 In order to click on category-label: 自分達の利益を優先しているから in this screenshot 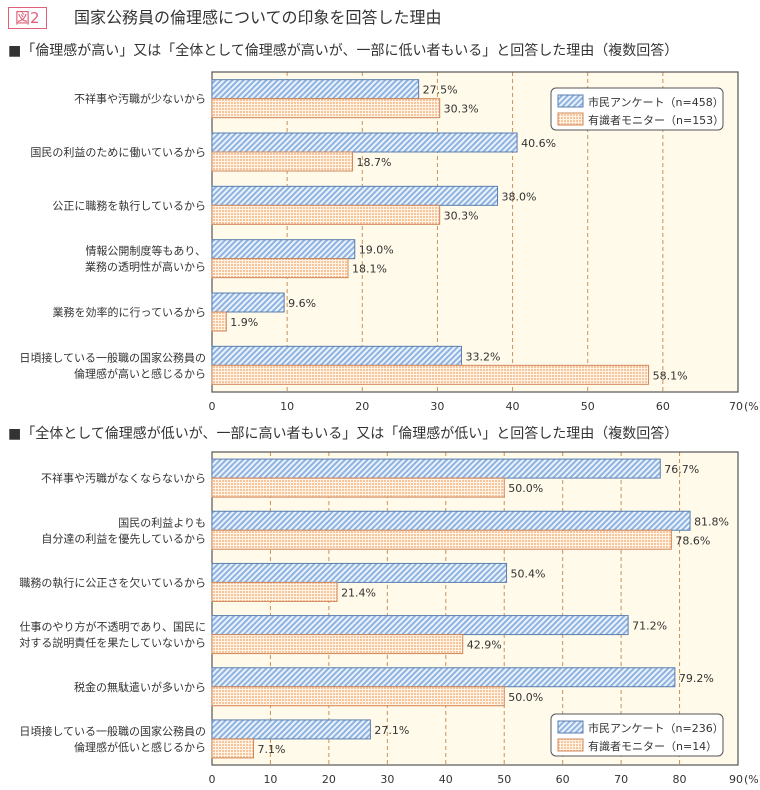, I will do `click(123, 538)`.